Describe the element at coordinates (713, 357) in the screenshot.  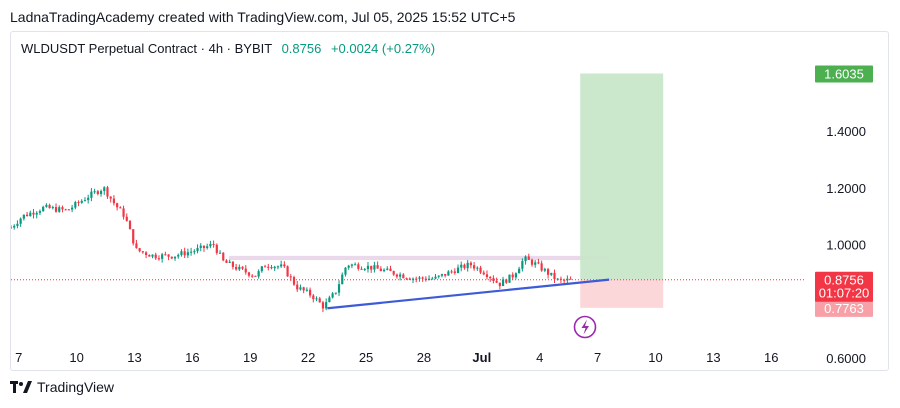
I see `time-tick-label: 13` at that location.